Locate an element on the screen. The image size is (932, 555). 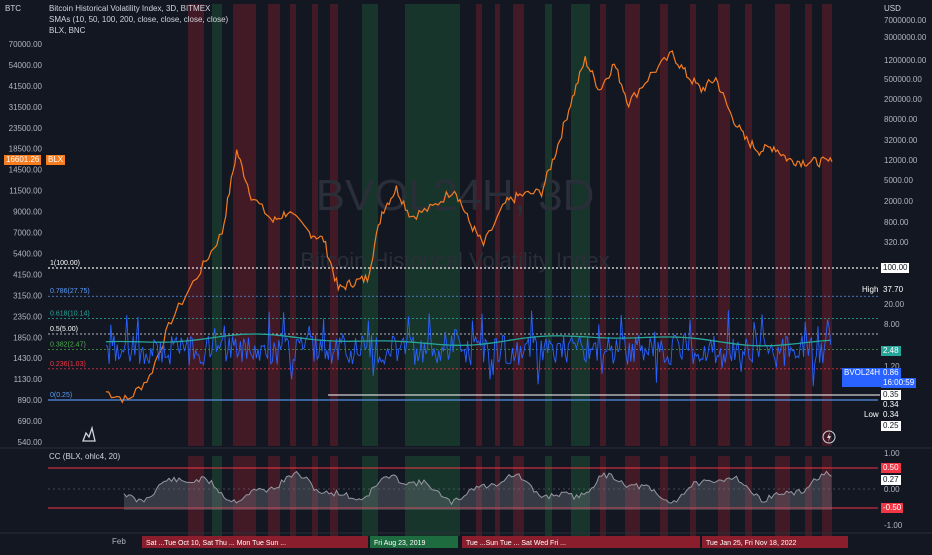
right-axis-tick: 20.00 is located at coordinates (894, 304).